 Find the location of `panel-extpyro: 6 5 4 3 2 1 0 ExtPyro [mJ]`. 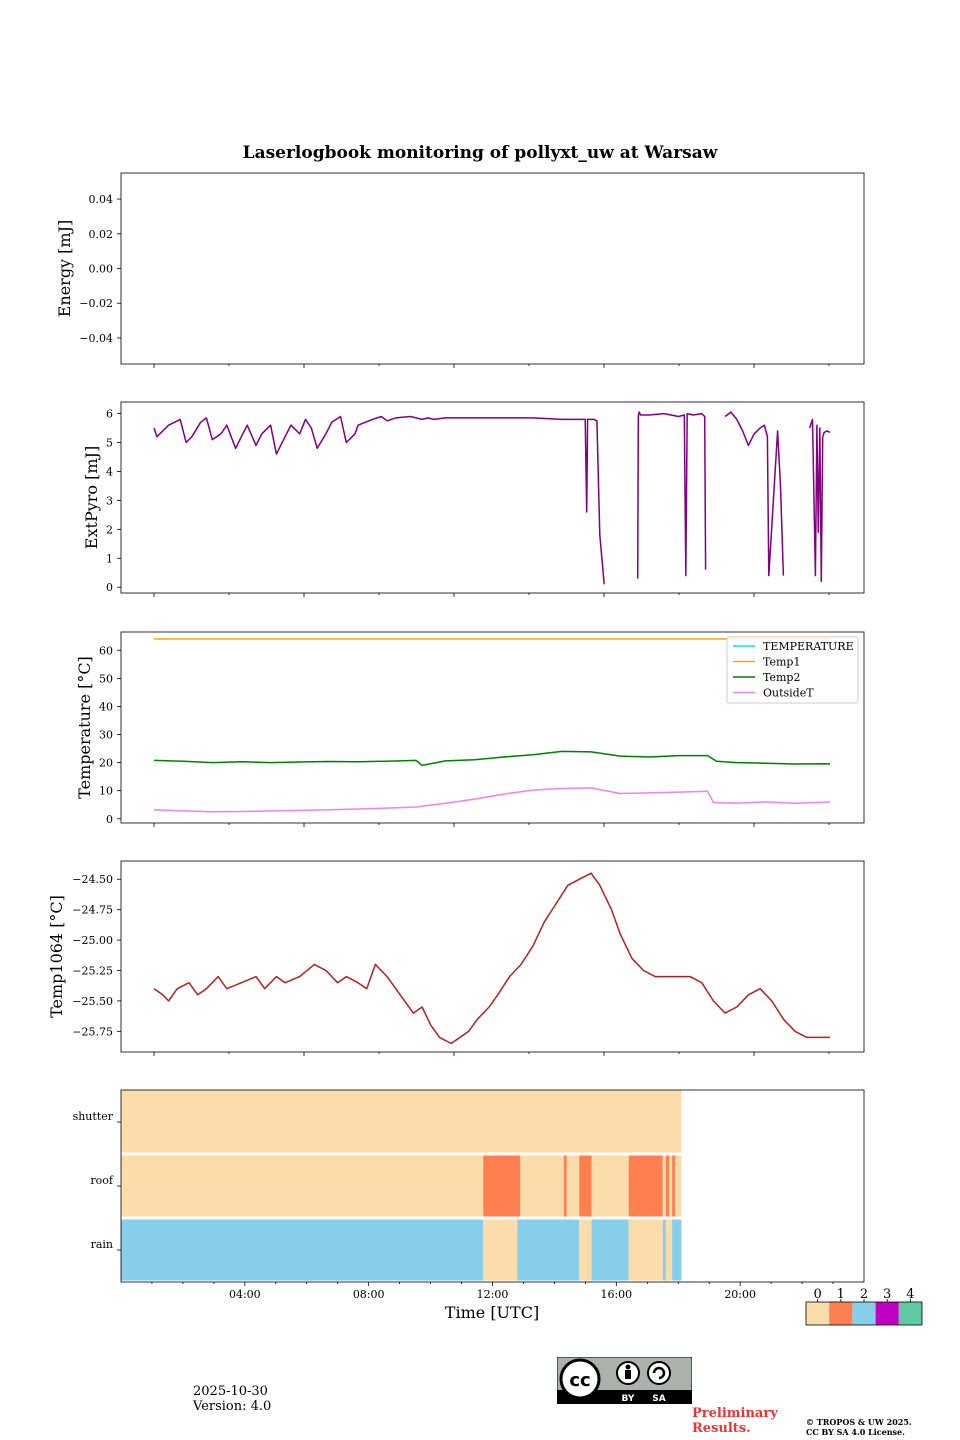

panel-extpyro: 6 5 4 3 2 1 0 ExtPyro [mJ] is located at coordinates (473, 499).